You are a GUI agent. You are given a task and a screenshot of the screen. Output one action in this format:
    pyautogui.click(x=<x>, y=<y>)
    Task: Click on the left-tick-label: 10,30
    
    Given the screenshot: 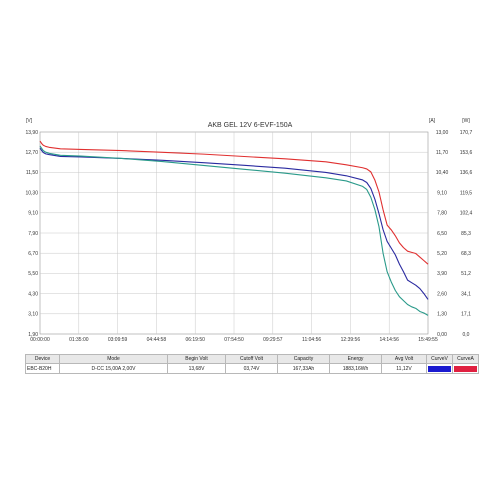 What is the action you would take?
    pyautogui.click(x=31, y=193)
    